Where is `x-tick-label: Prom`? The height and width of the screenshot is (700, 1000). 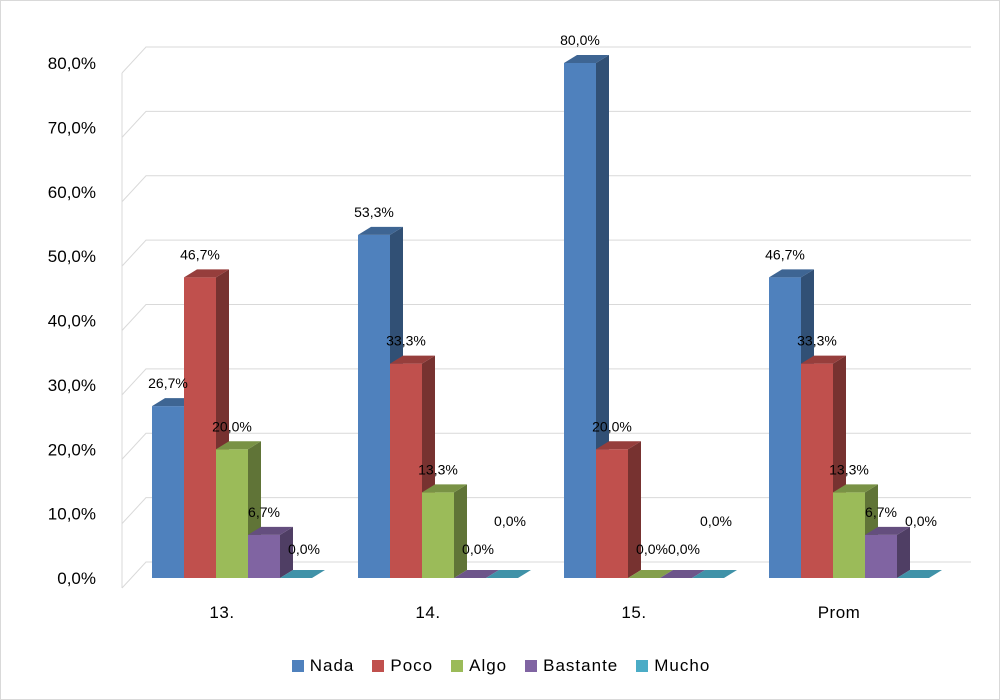
x-tick-label: Prom is located at coordinates (839, 612).